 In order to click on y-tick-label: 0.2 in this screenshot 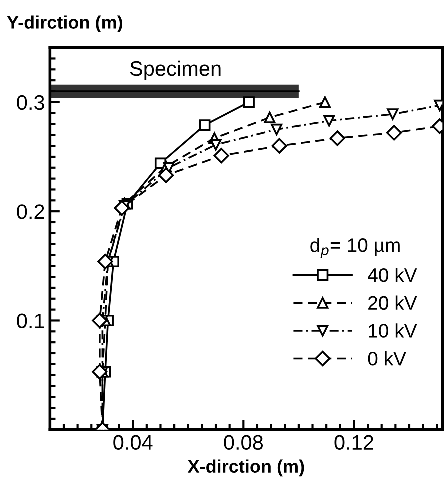, I will do `click(30, 212)`.